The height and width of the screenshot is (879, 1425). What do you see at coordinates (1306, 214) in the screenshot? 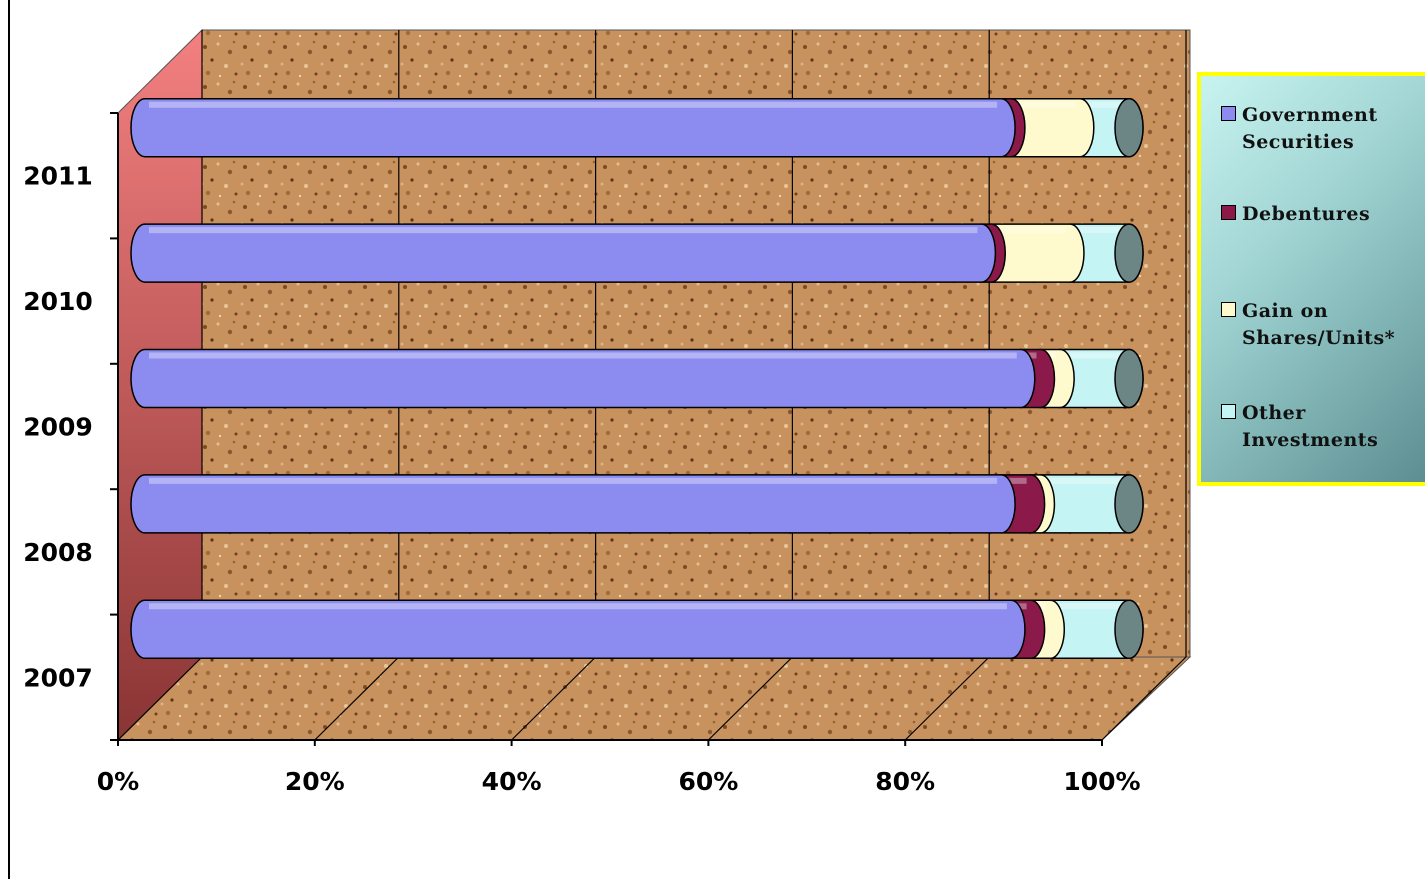
I see `legend-label: Debentures` at bounding box center [1306, 214].